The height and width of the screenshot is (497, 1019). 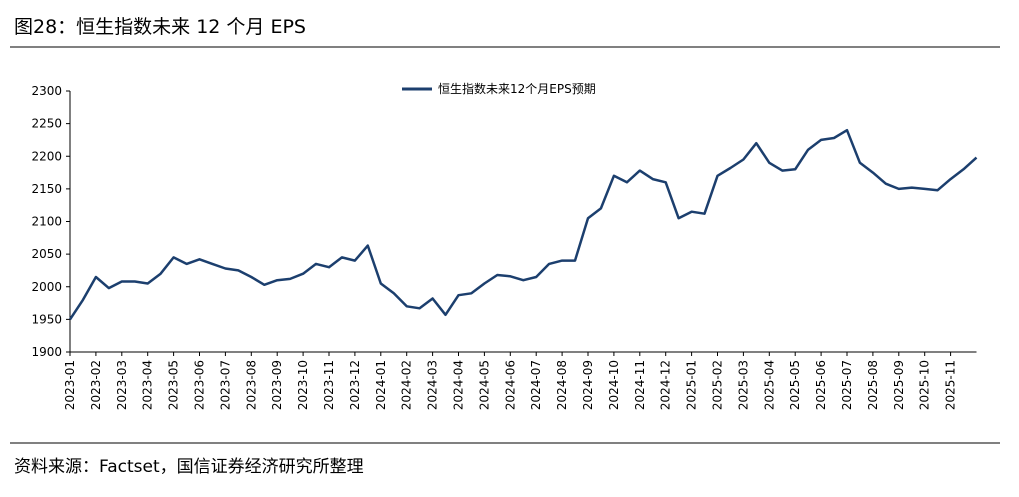 What do you see at coordinates (795, 385) in the screenshot?
I see `x-tick-label: 2025-05` at bounding box center [795, 385].